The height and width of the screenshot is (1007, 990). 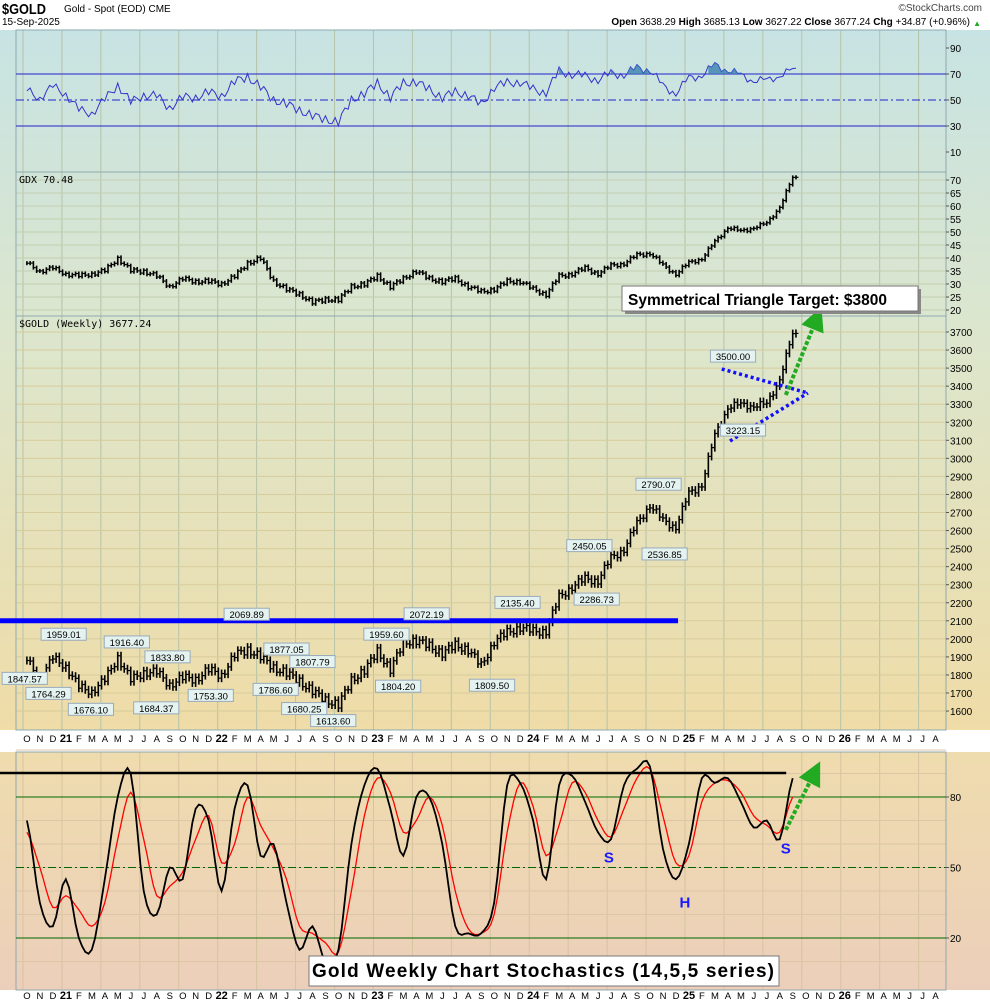 I want to click on 1-y-tick-label: 65, so click(x=956, y=194).